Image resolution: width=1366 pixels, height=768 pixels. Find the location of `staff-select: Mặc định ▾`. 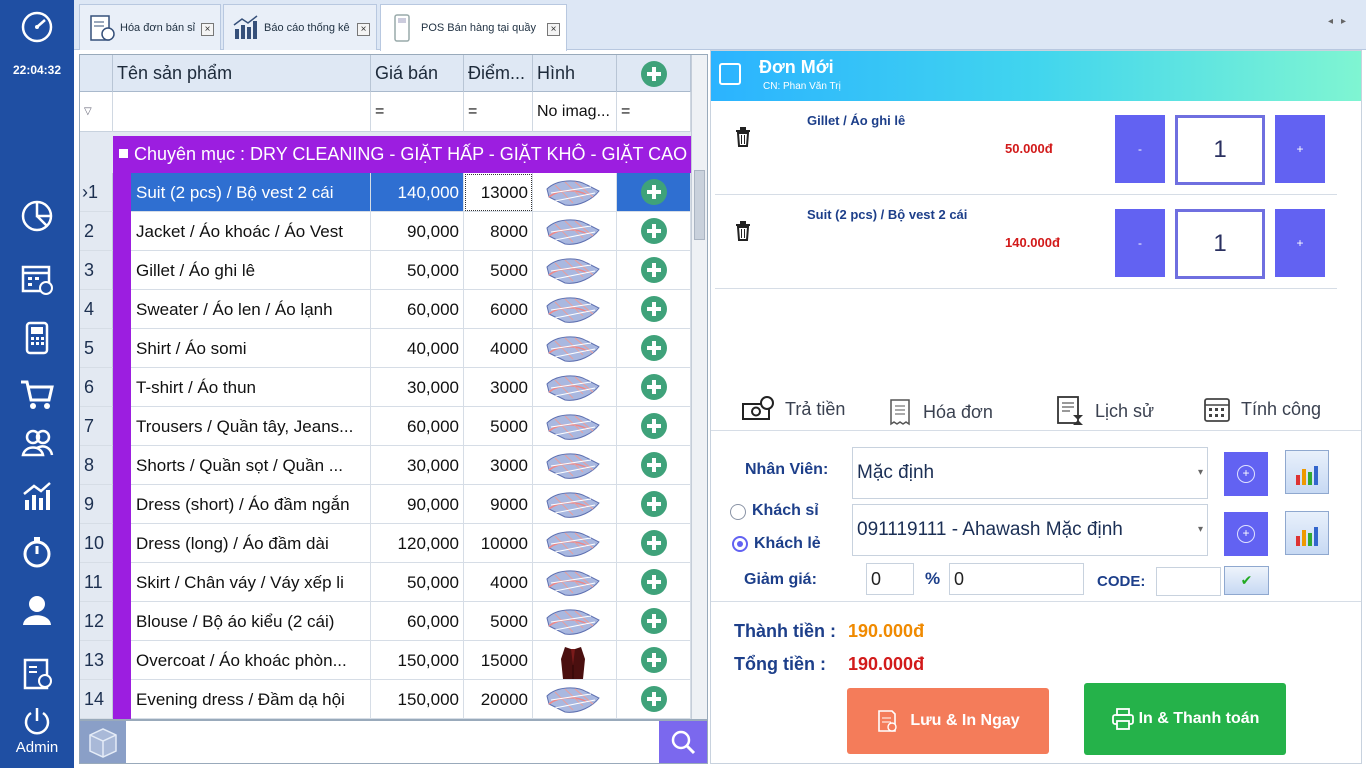

staff-select: Mặc định ▾ is located at coordinates (1030, 473).